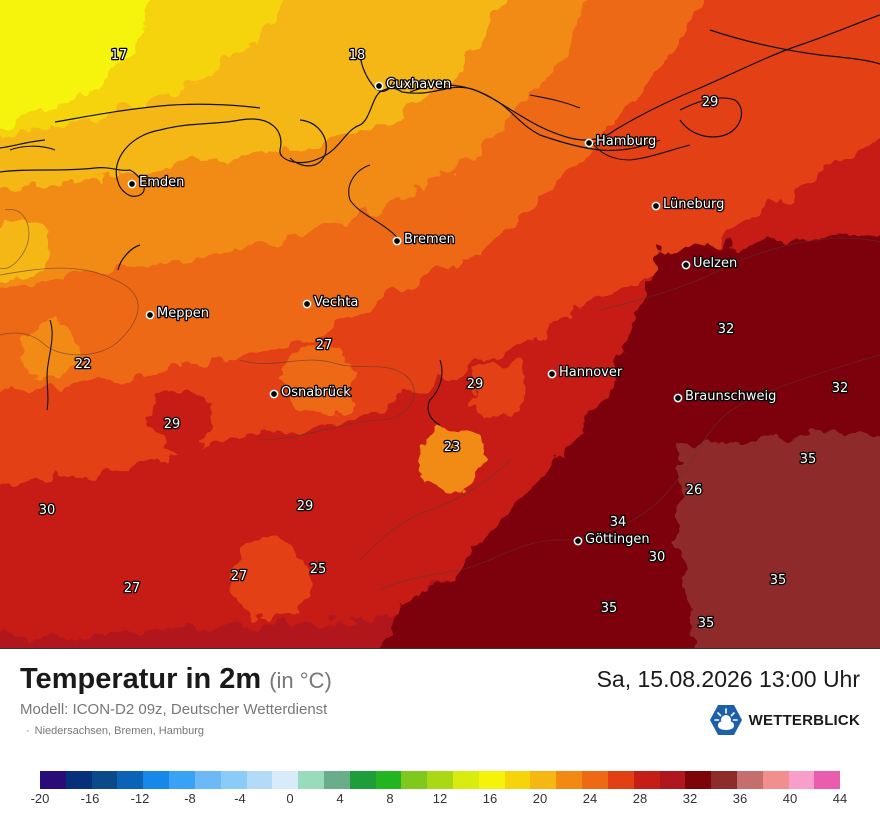  I want to click on map-title-text: Temperatur in 2m, so click(141, 679).